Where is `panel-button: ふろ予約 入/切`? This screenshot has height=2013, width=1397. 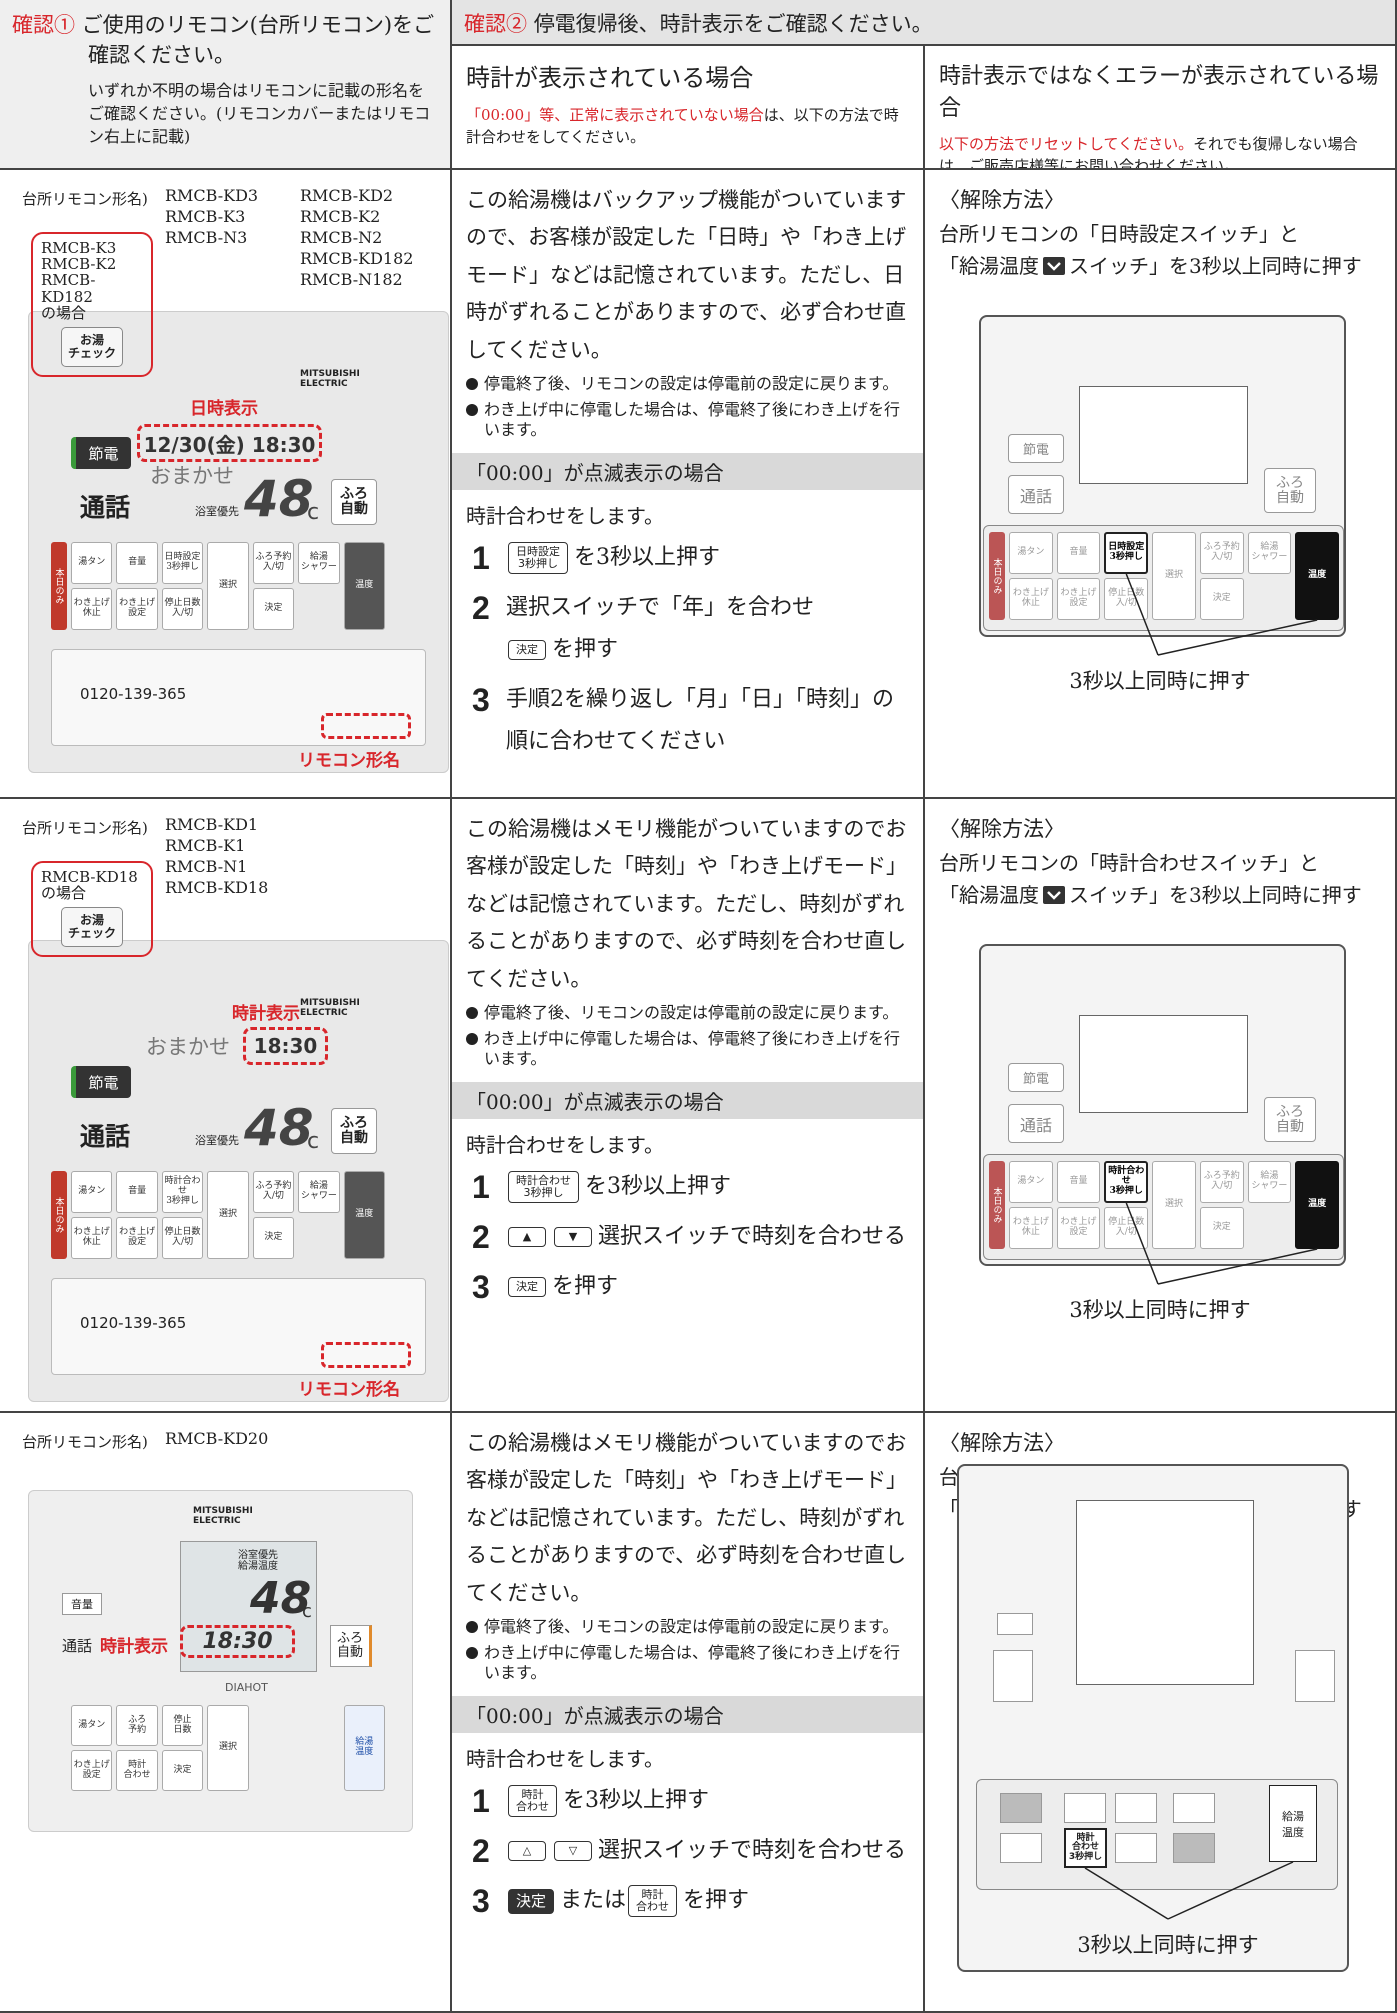
panel-button: ふろ予約 入/切 is located at coordinates (1221, 1182).